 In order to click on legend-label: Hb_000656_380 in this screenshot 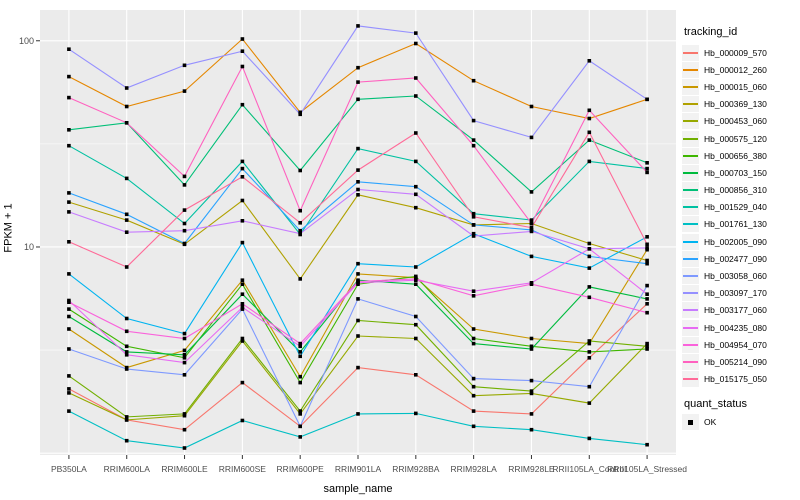, I will do `click(735, 155)`.